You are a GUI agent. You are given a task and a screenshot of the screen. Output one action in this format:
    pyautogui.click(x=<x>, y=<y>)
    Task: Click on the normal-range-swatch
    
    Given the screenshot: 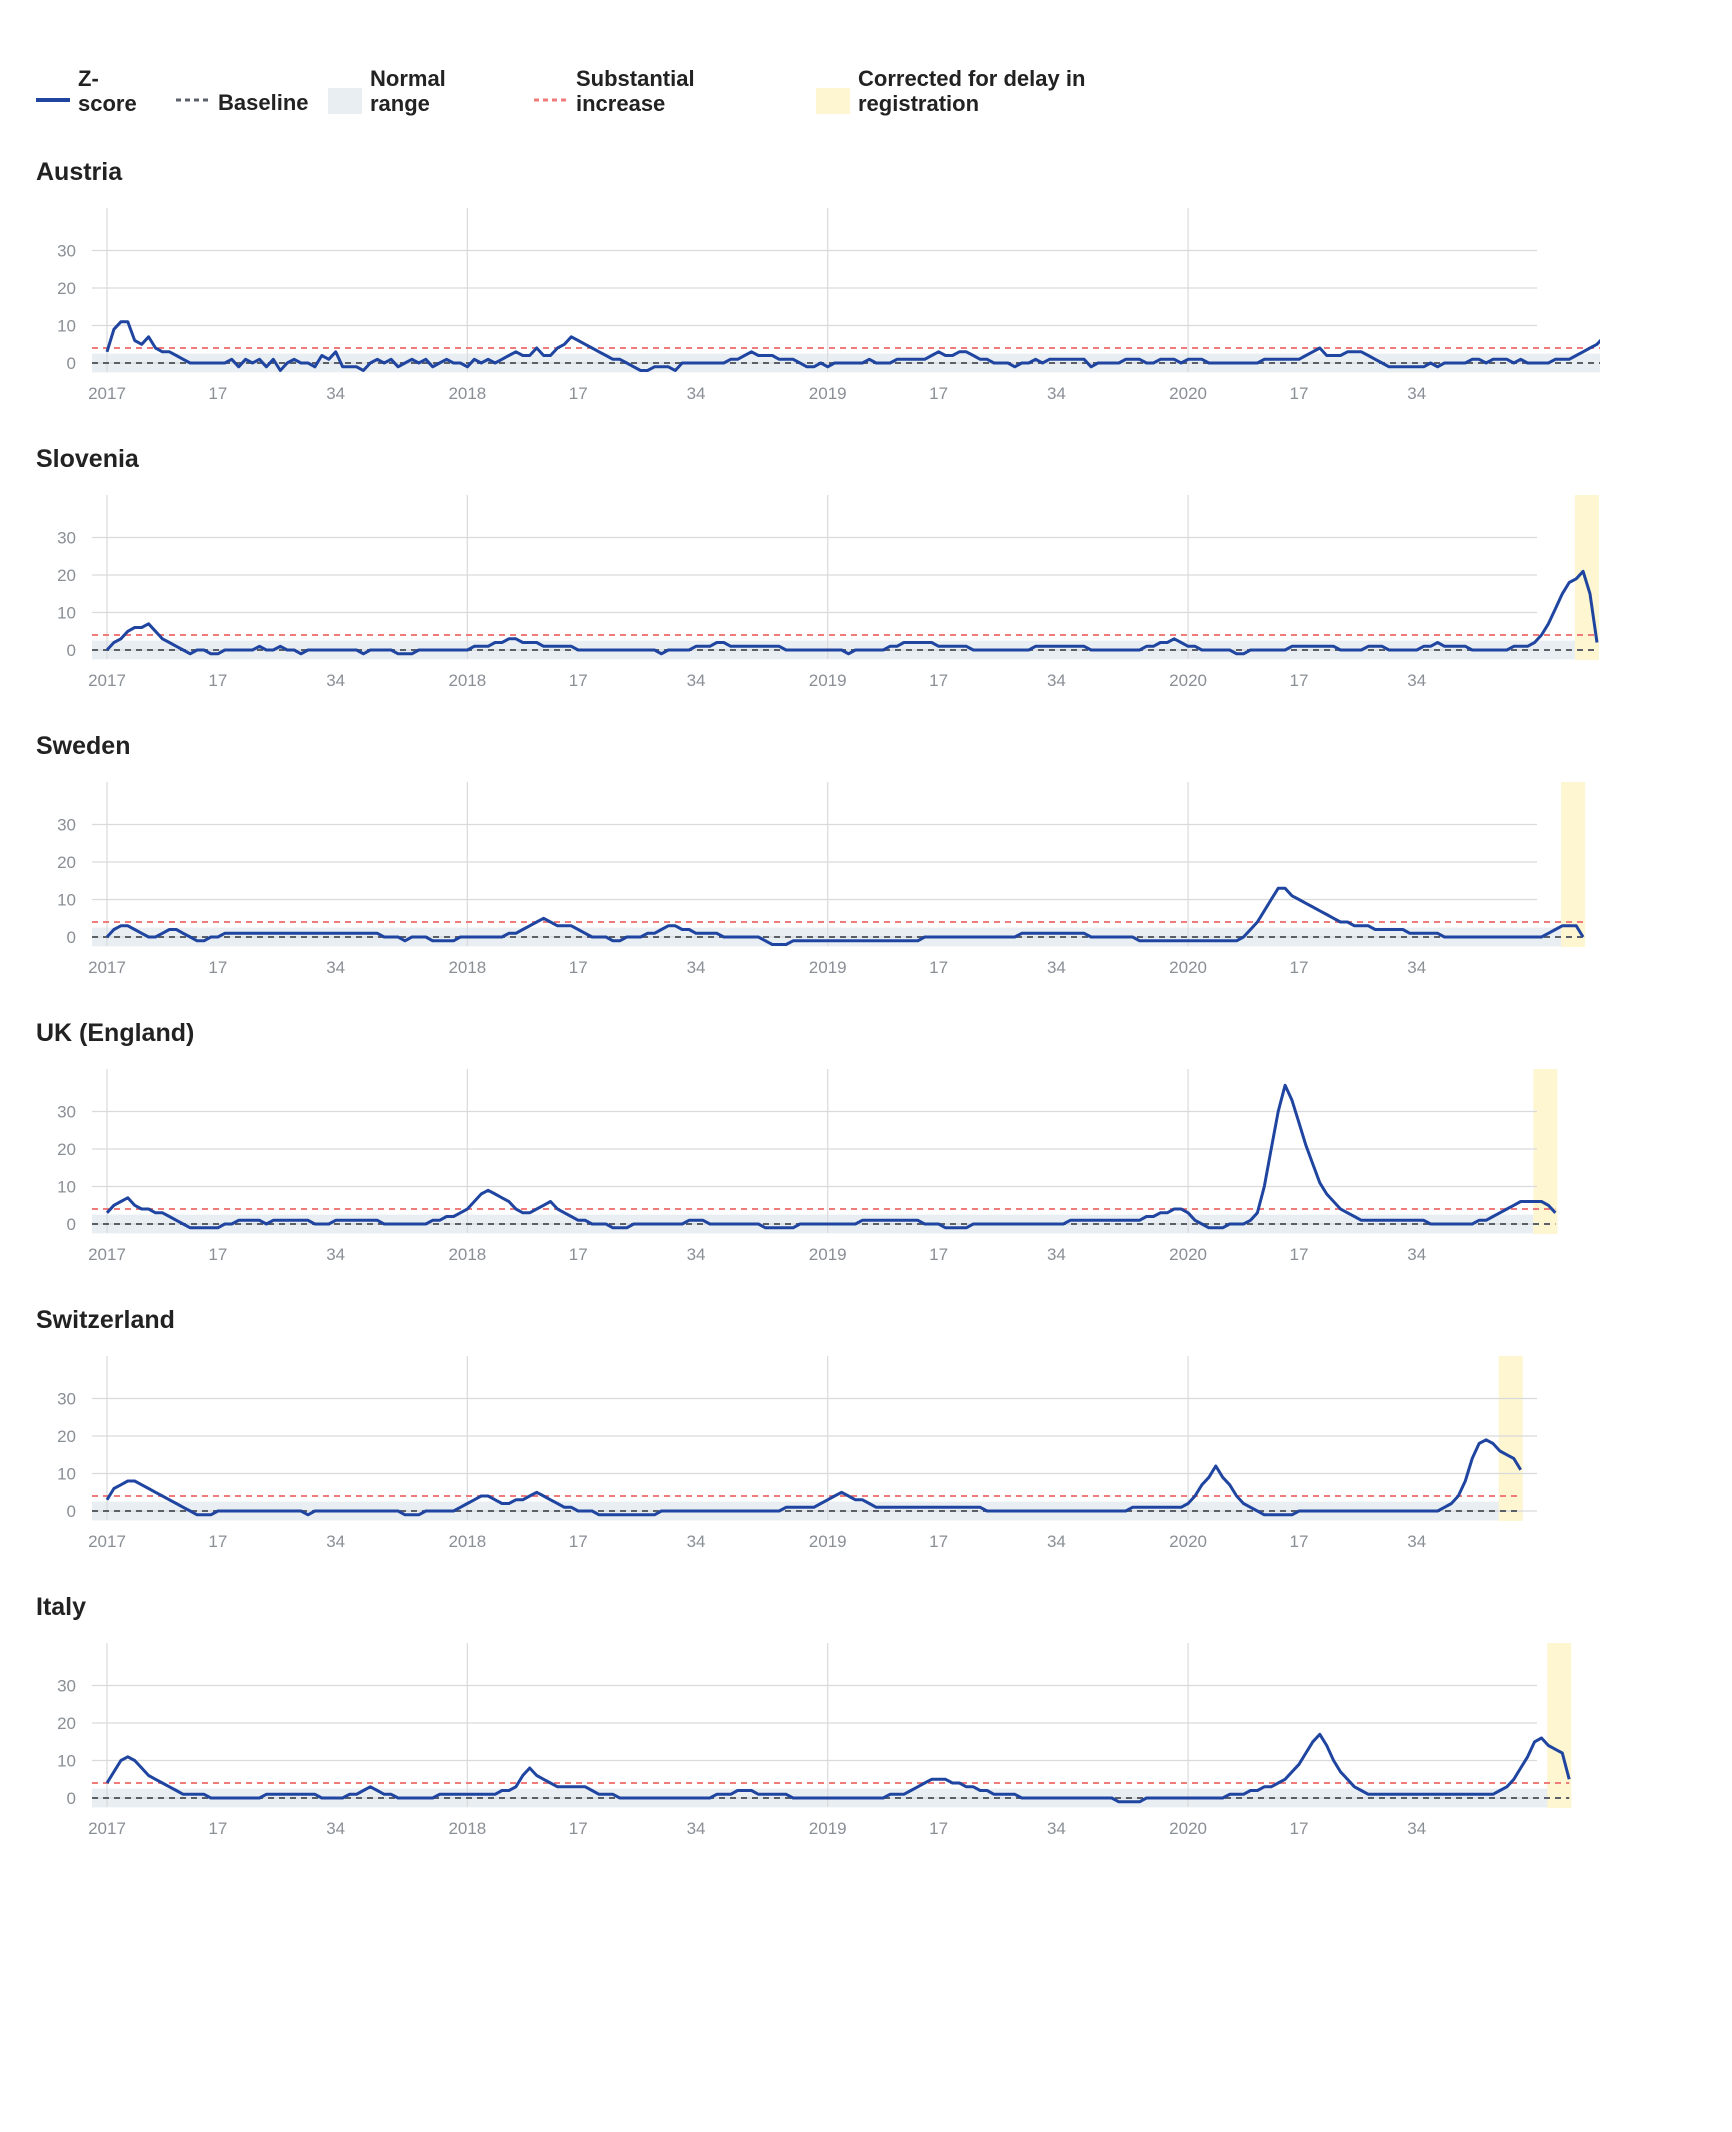 What is the action you would take?
    pyautogui.click(x=345, y=101)
    